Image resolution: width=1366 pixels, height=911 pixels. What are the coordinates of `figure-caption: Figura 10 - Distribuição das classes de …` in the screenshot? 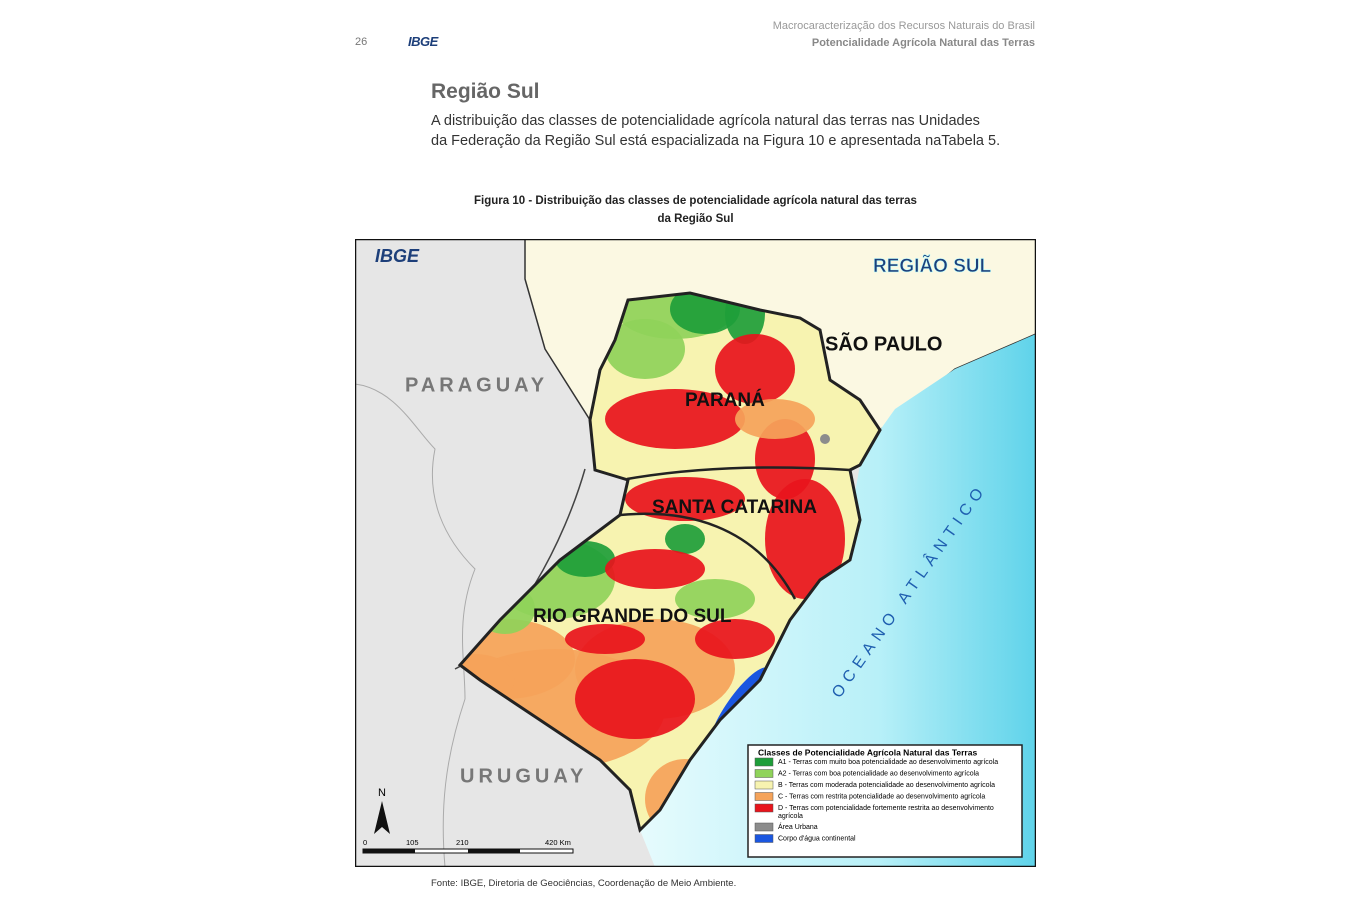 It's located at (695, 201).